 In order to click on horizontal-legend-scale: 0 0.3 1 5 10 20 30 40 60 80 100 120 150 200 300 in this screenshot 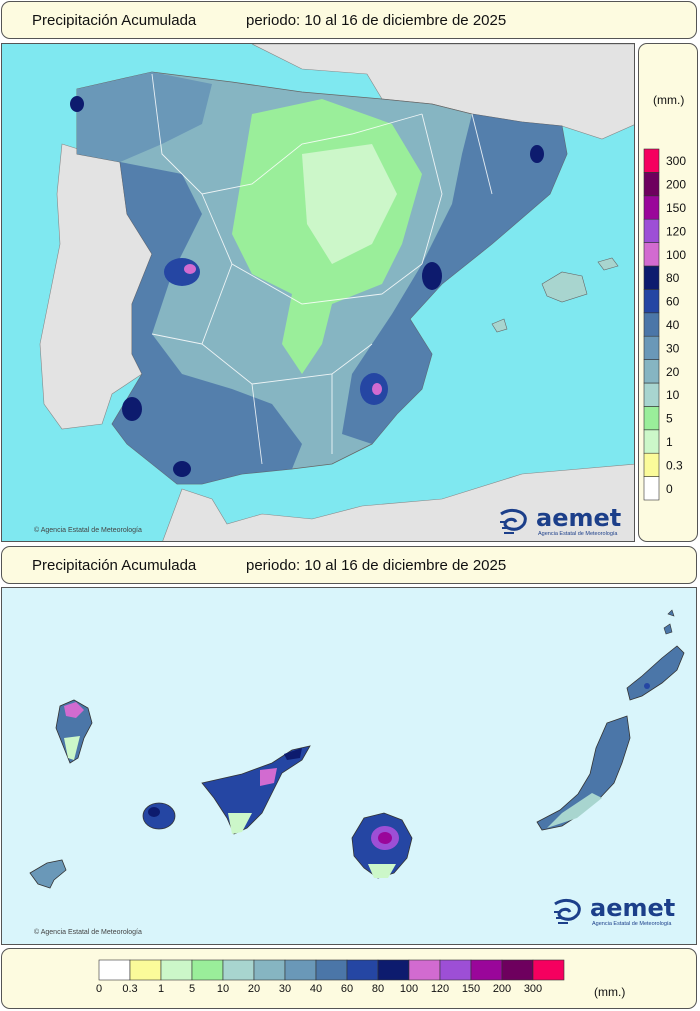, I will do `click(330, 977)`.